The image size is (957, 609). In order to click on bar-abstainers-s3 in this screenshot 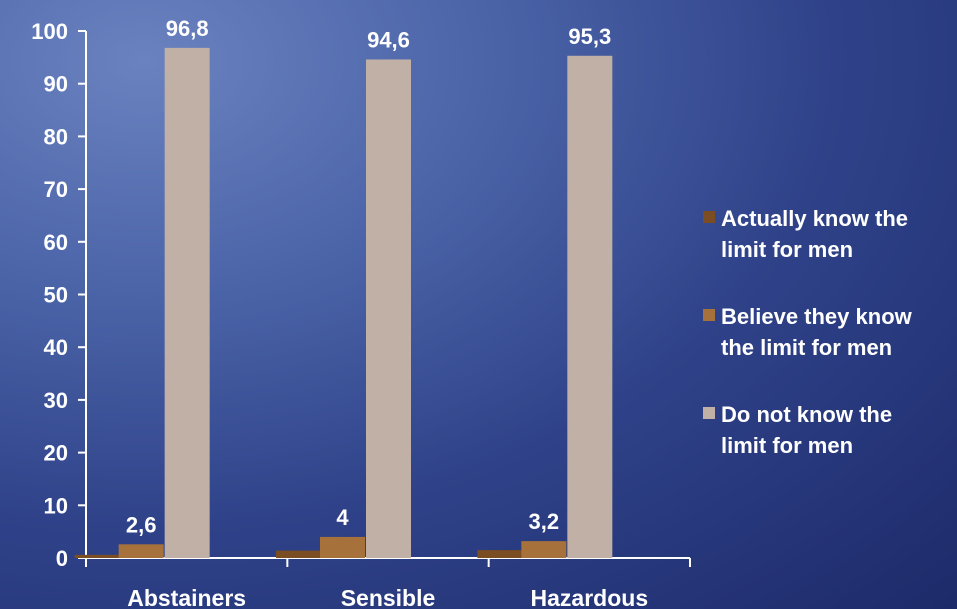, I will do `click(187, 302)`.